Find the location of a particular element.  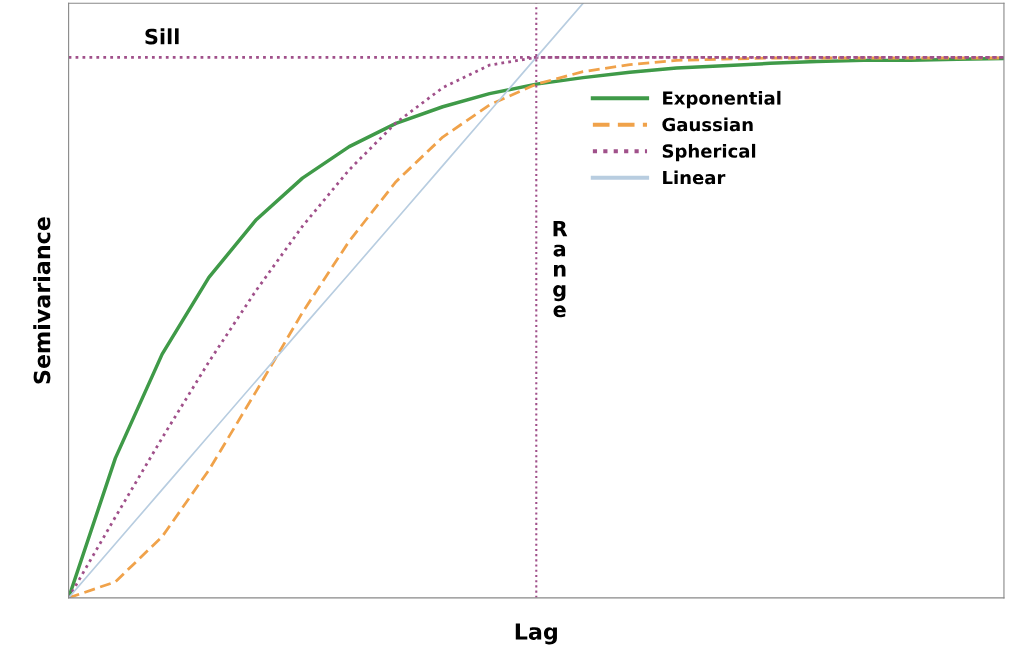

legend-label: Gaussian is located at coordinates (707, 124).